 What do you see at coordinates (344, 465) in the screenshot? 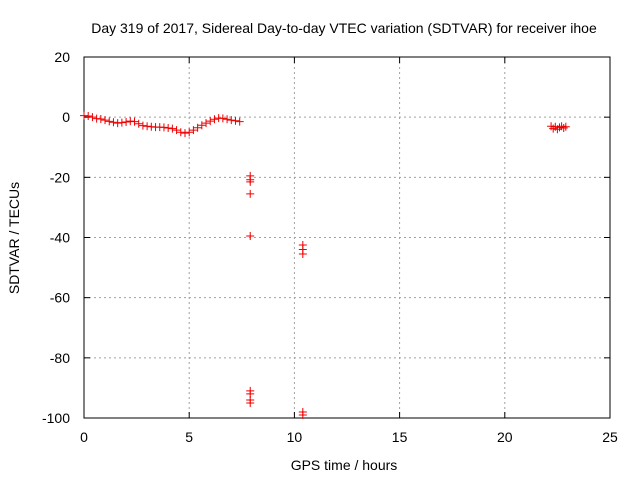
I see `x-axis-label: GPS time / hours` at bounding box center [344, 465].